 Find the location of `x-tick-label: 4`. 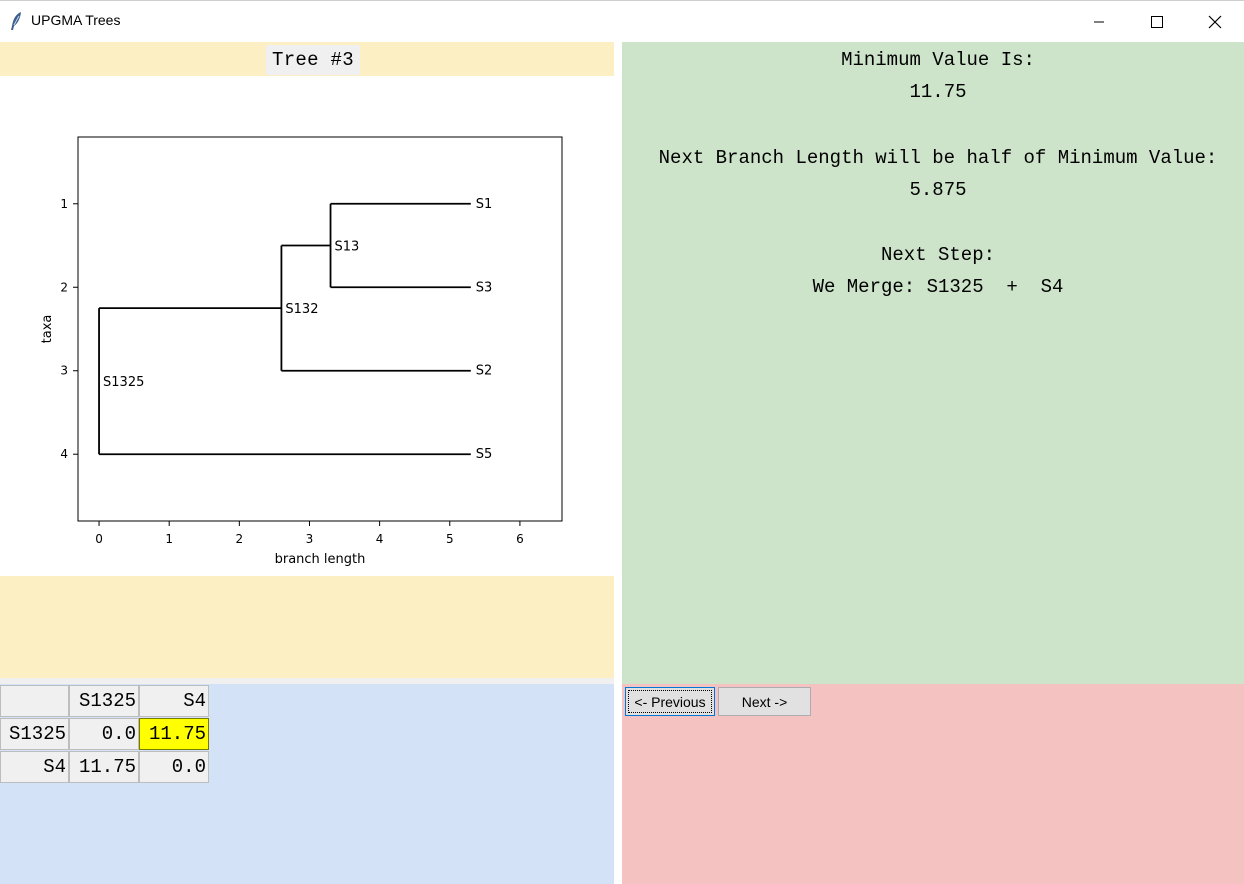

x-tick-label: 4 is located at coordinates (380, 539).